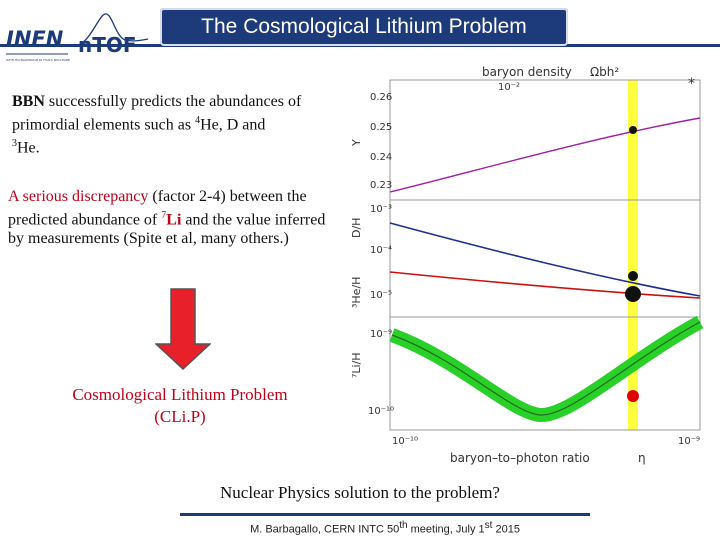  I want to click on ylabel-dh: D/H, so click(356, 228).